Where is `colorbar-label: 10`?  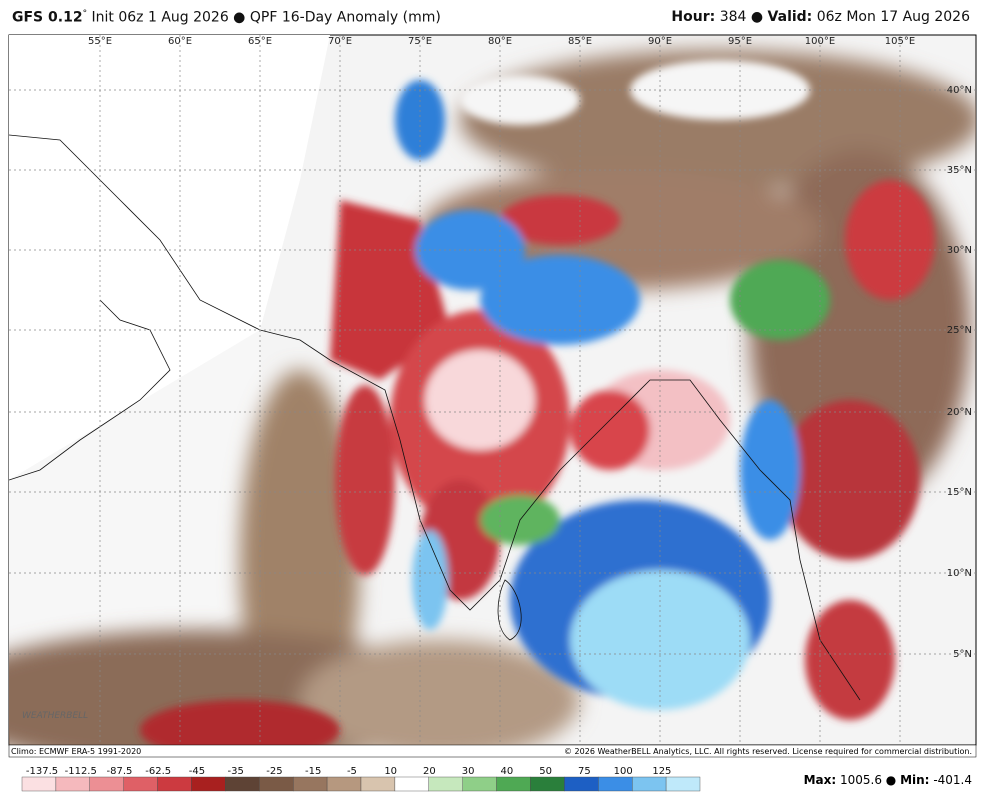
colorbar-label: 10 is located at coordinates (390, 771).